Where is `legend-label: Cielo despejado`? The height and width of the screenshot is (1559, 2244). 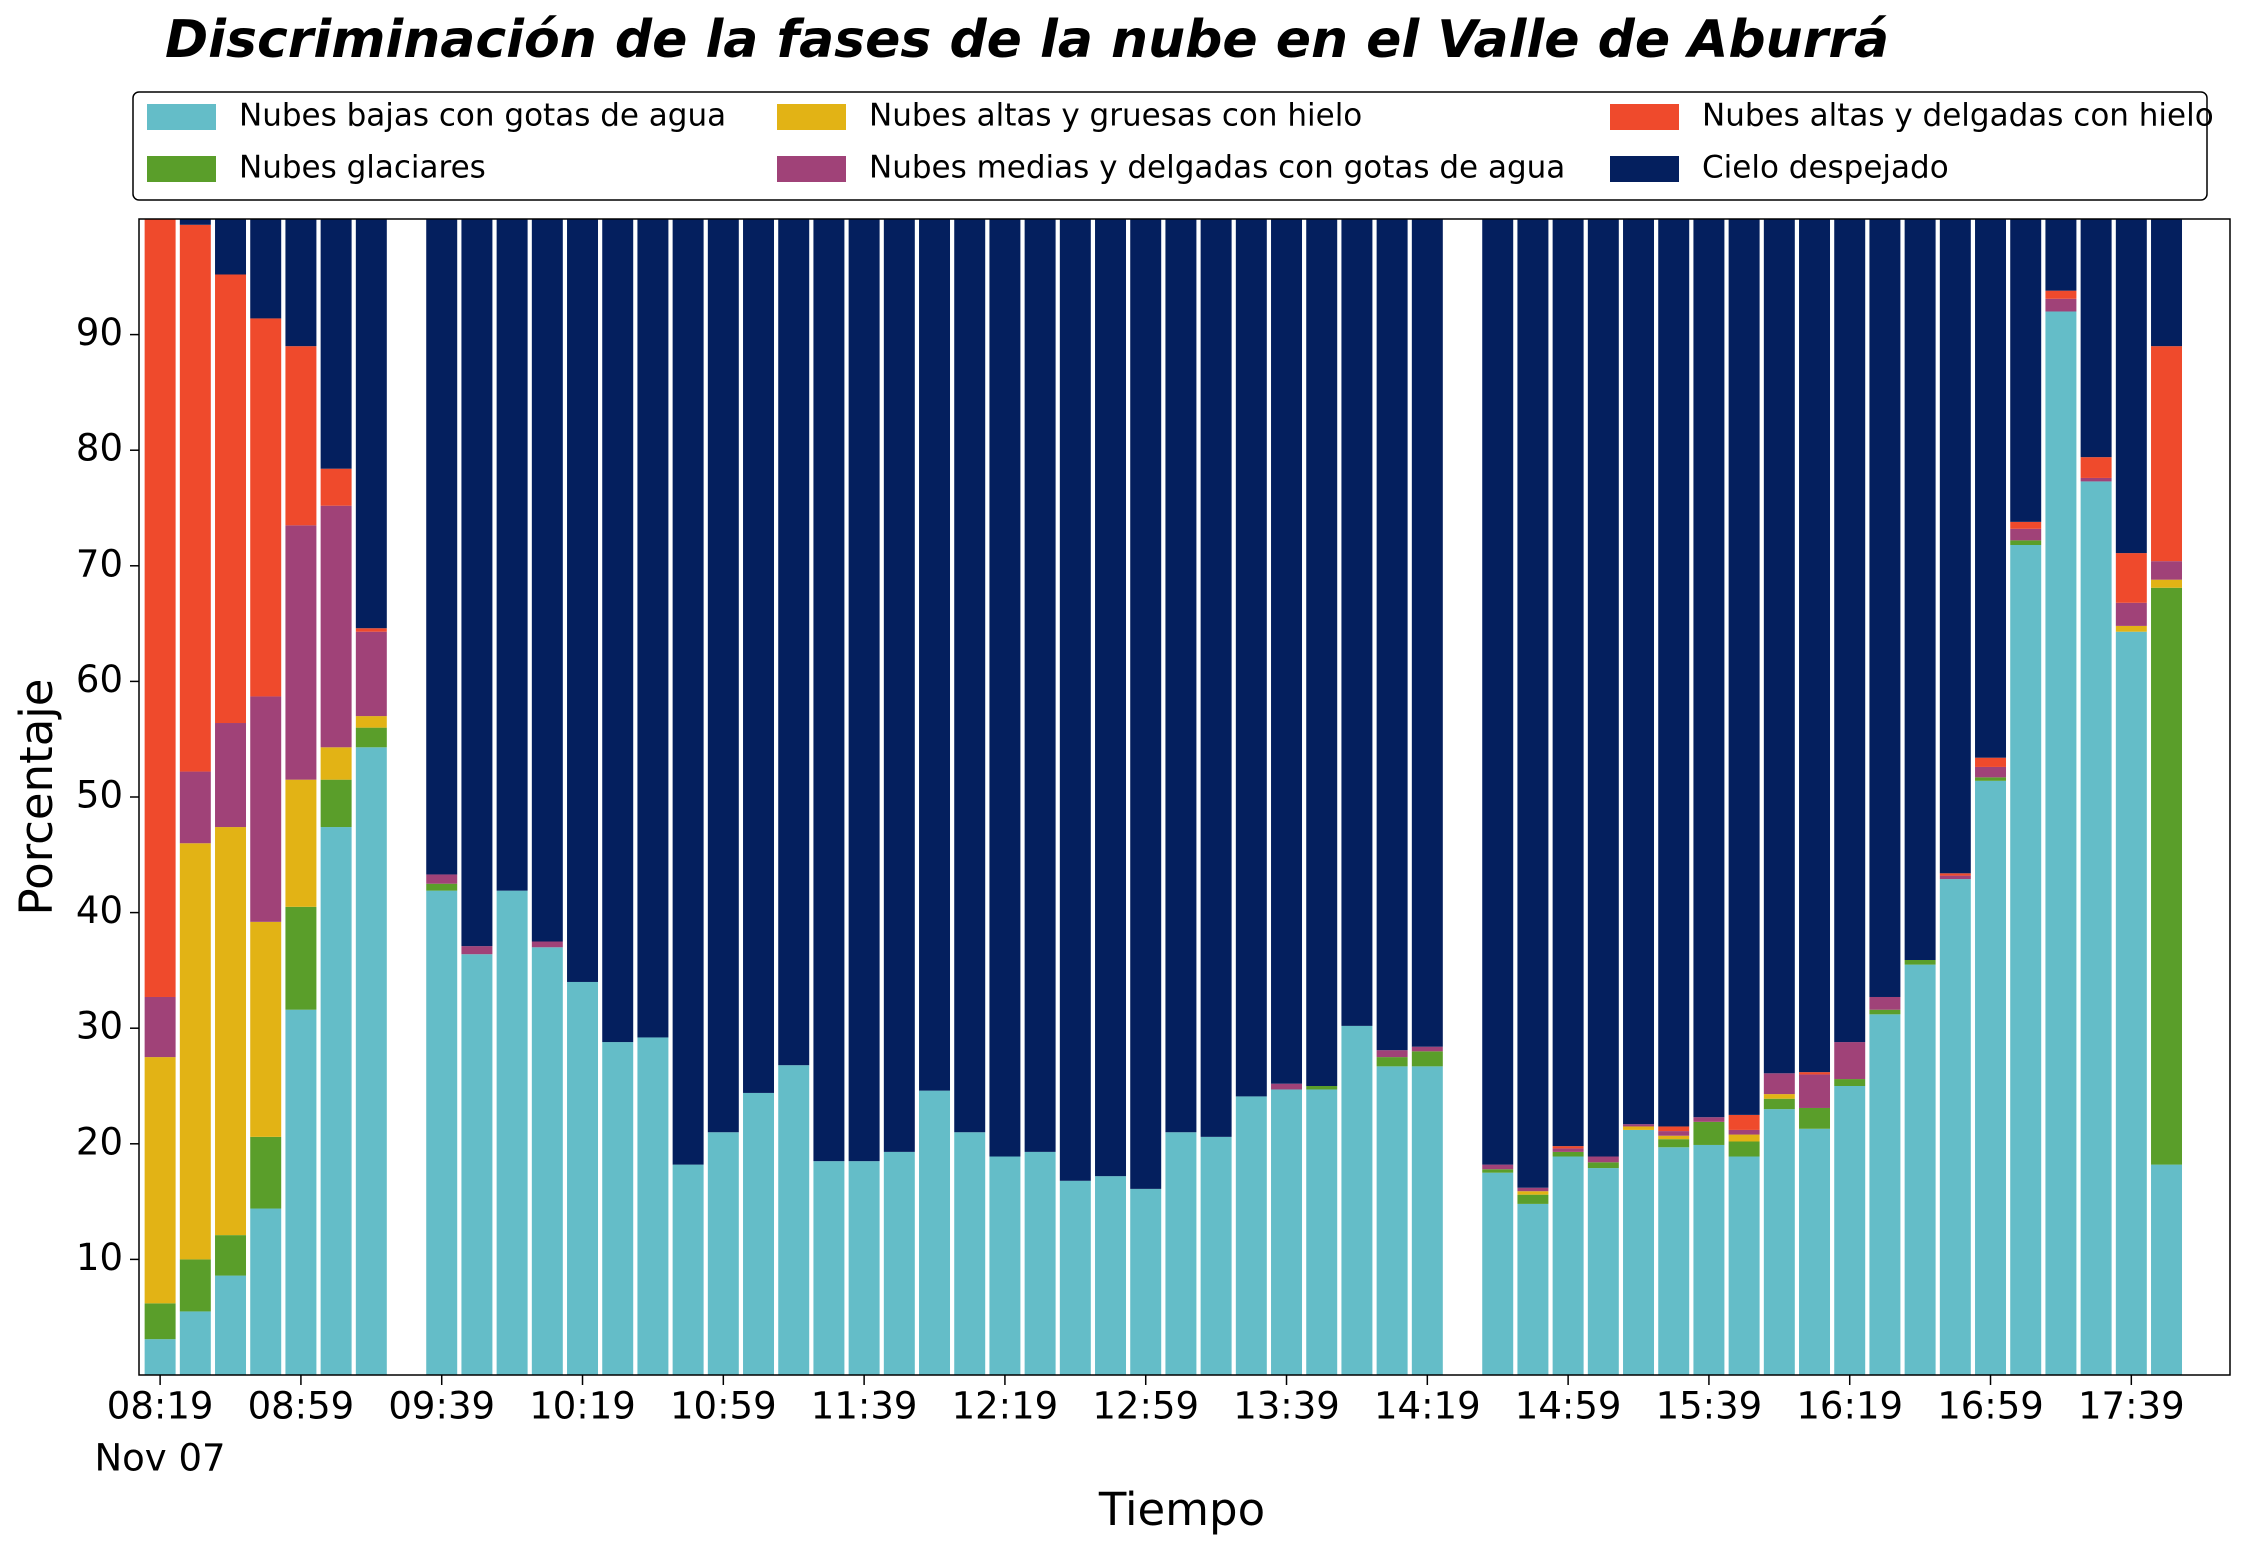
legend-label: Cielo despejado is located at coordinates (1825, 168).